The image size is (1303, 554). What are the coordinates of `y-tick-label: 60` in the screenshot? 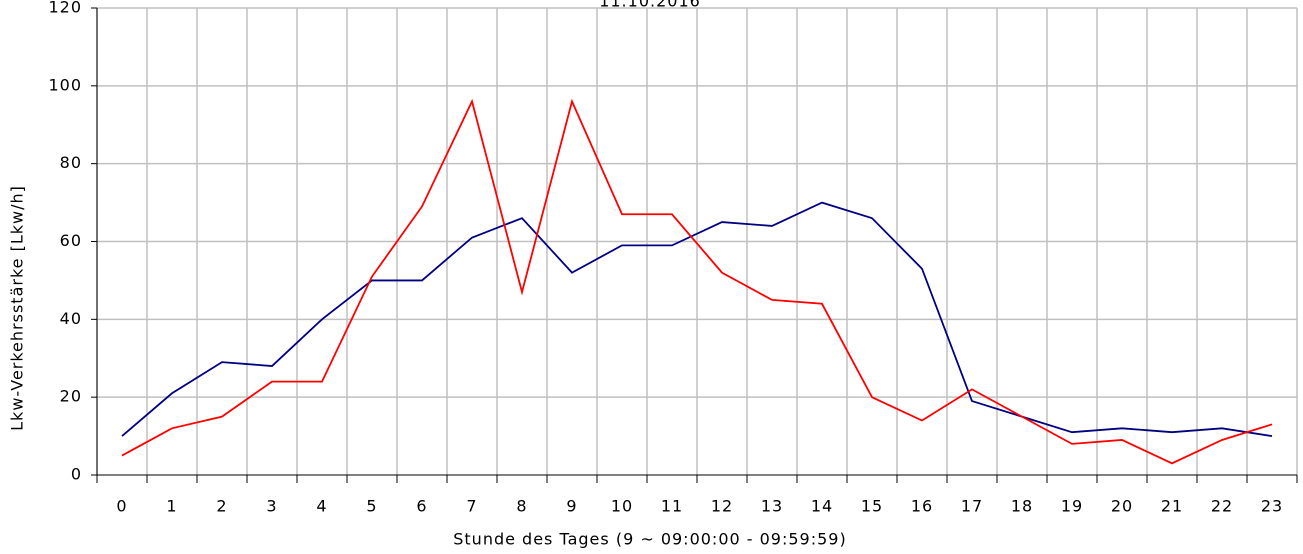 It's located at (71, 240).